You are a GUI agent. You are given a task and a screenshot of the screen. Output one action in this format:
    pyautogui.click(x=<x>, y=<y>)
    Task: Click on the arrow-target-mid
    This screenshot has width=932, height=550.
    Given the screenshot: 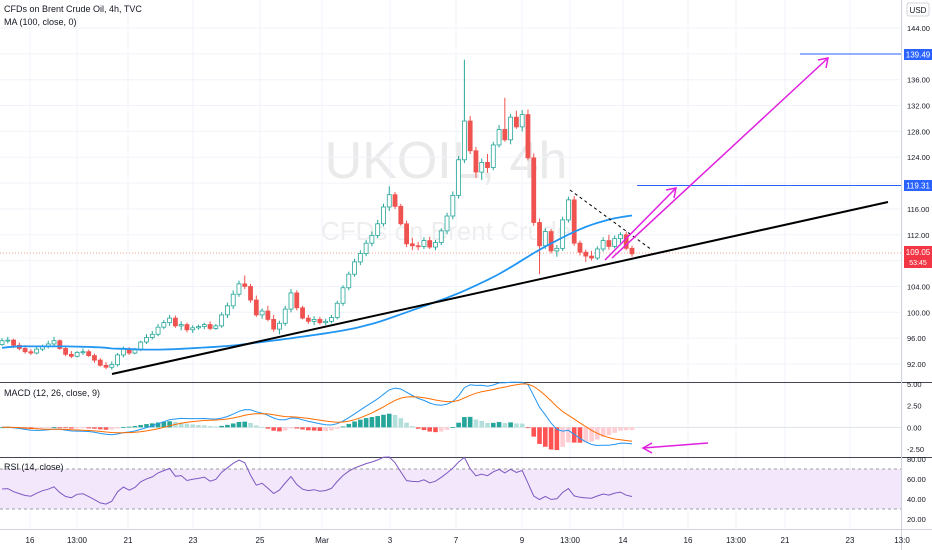 What is the action you would take?
    pyautogui.click(x=640, y=224)
    